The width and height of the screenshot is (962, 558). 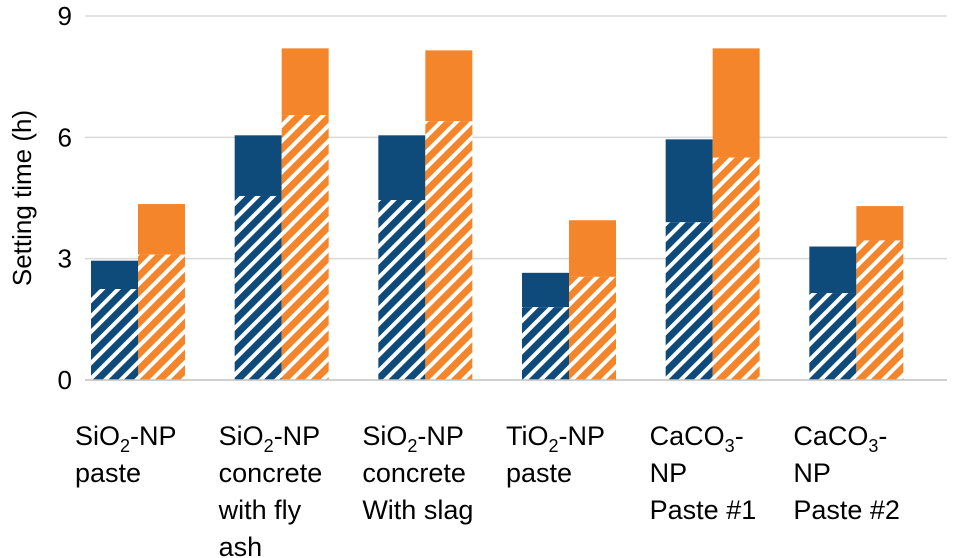 I want to click on category-label-line: Paste #2, so click(x=846, y=510).